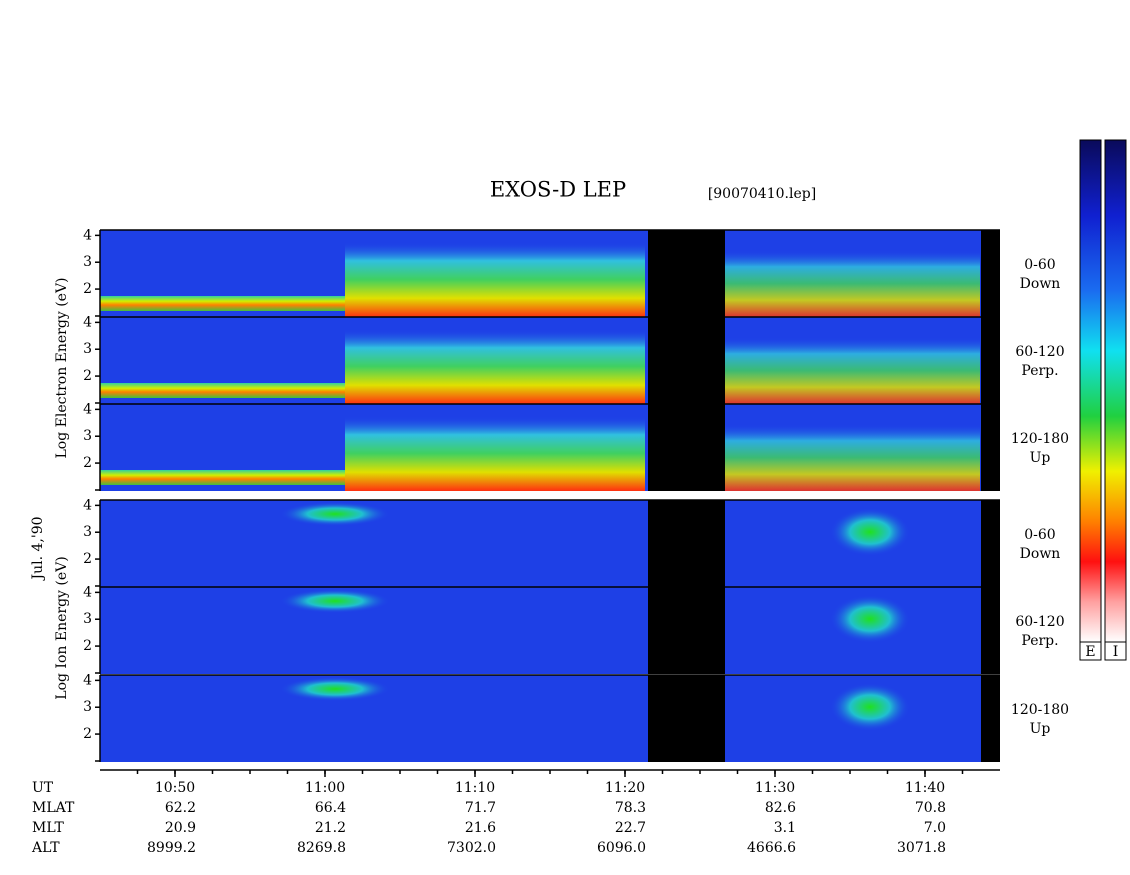 Image resolution: width=1130 pixels, height=875 pixels. I want to click on ephemeris-value: 66.4, so click(330, 808).